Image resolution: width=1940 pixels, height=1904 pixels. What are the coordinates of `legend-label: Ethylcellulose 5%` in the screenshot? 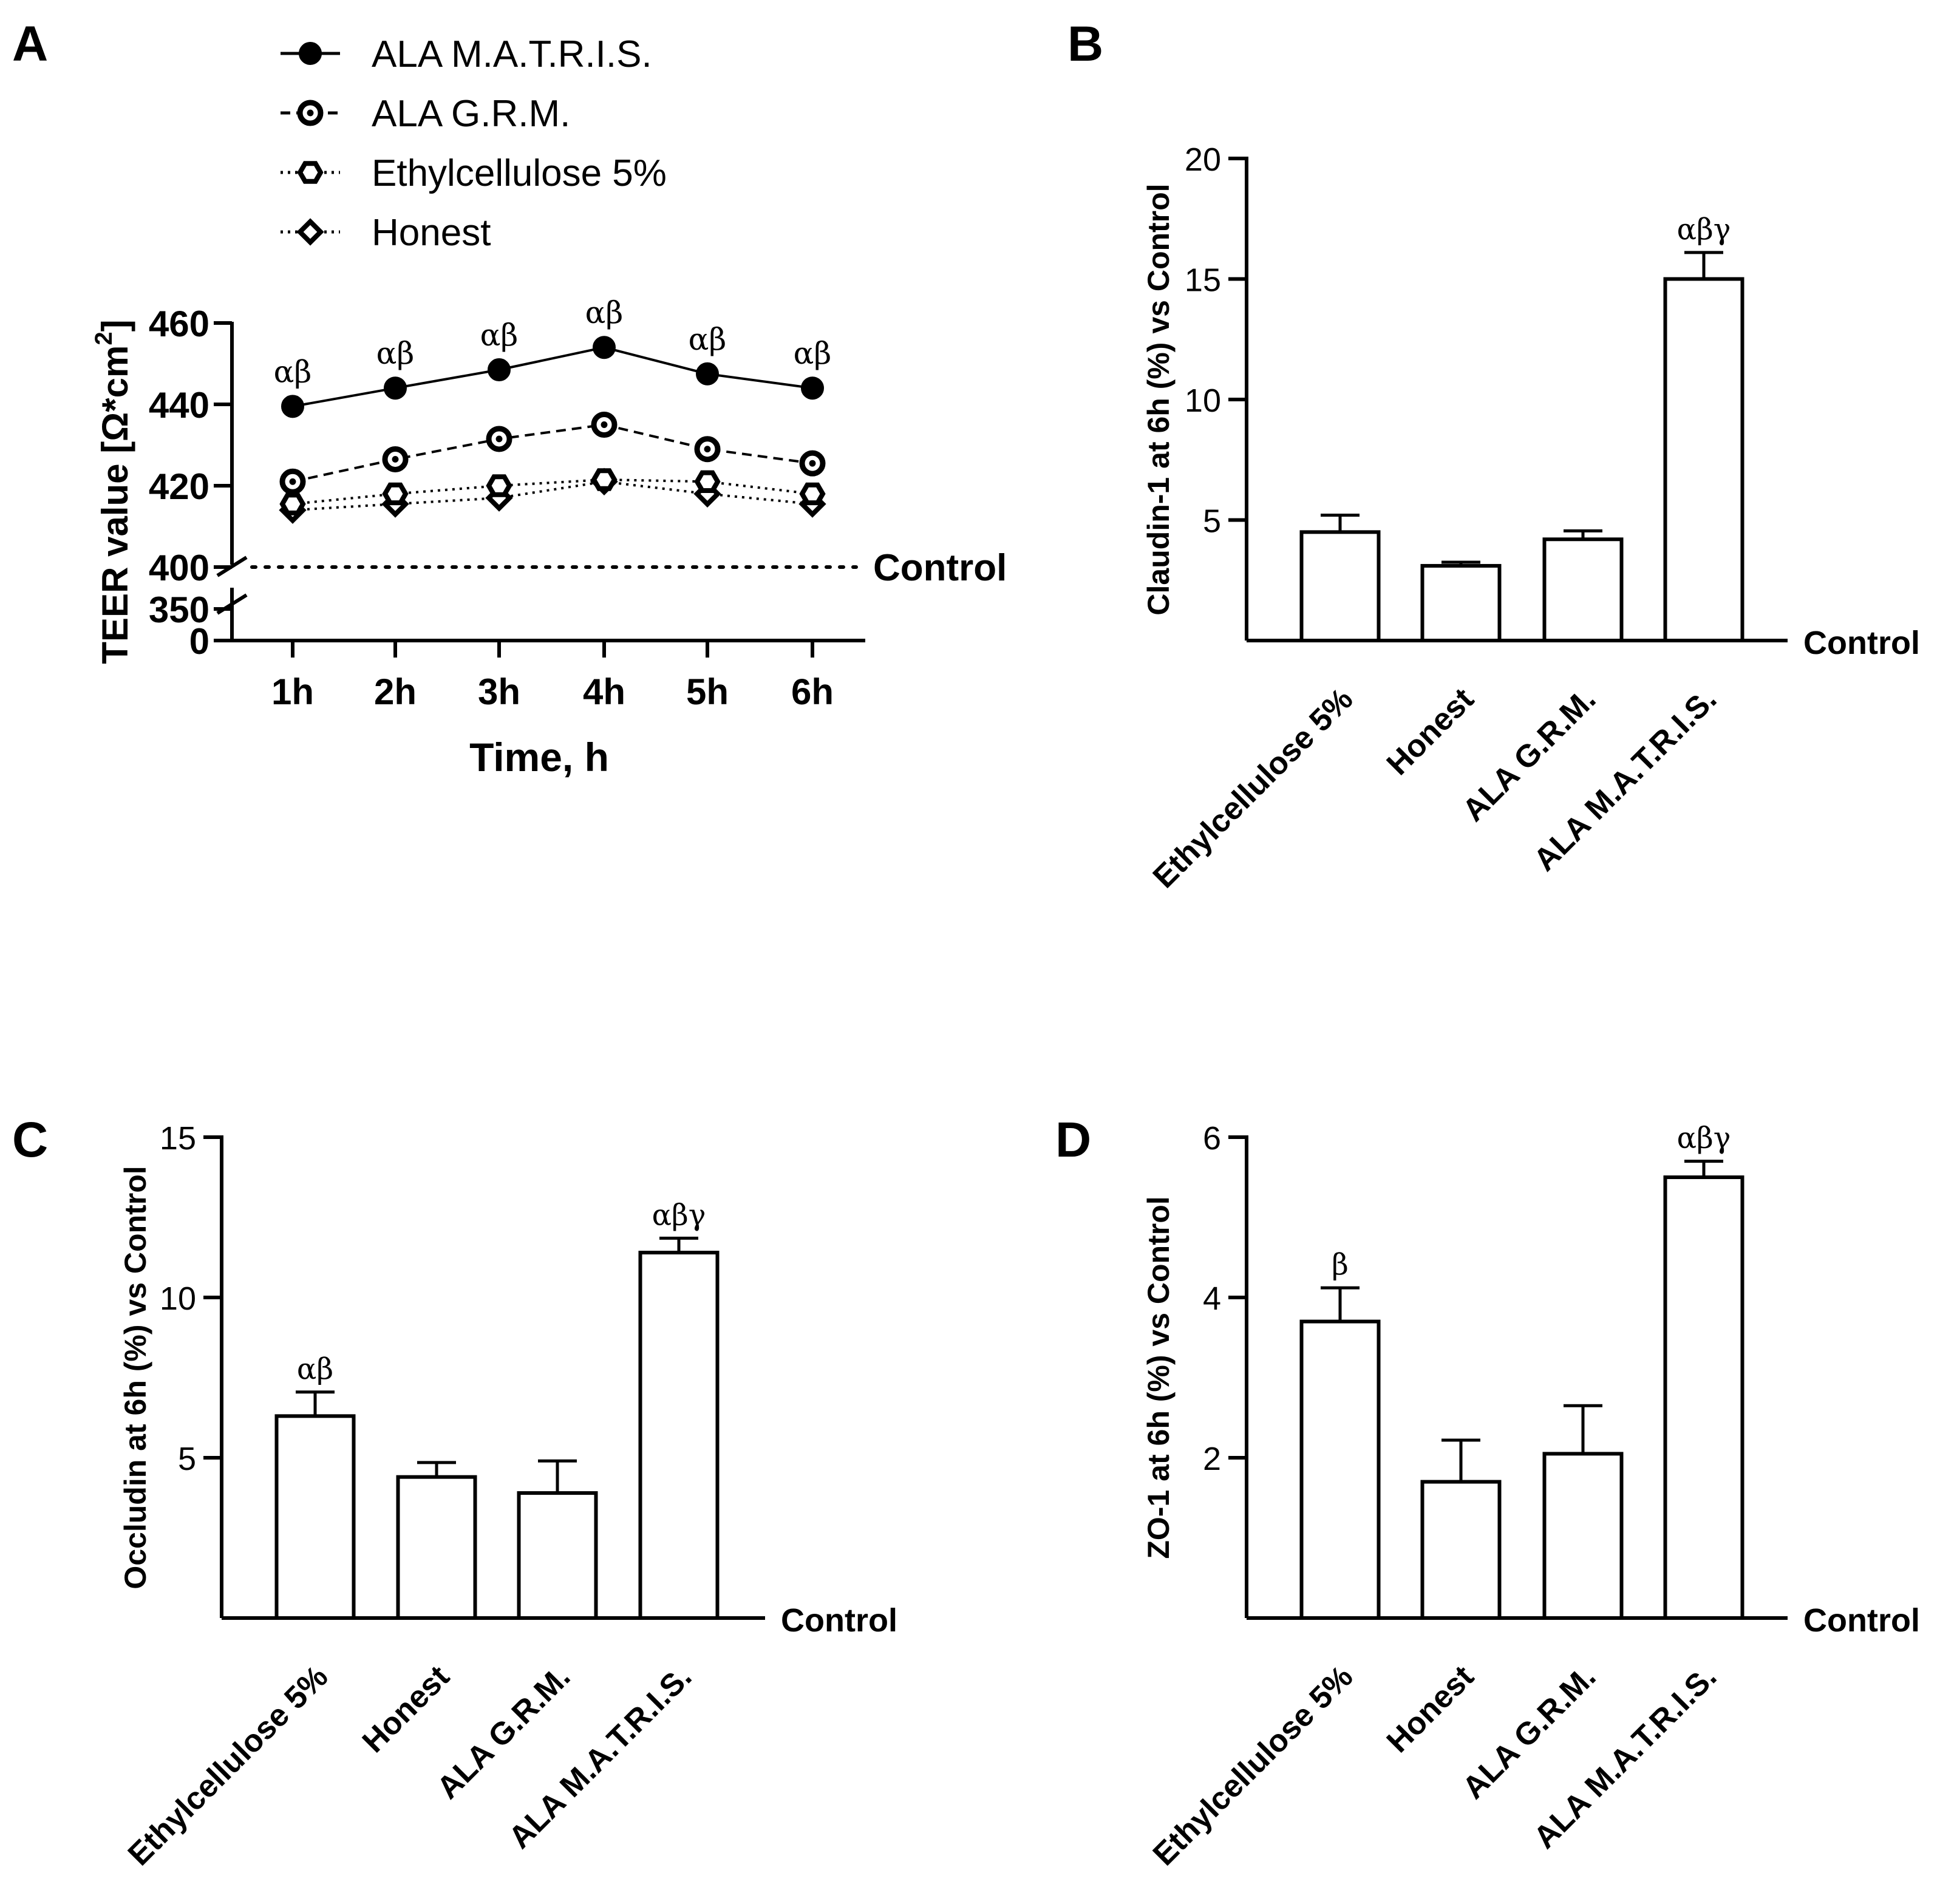 It's located at (519, 173).